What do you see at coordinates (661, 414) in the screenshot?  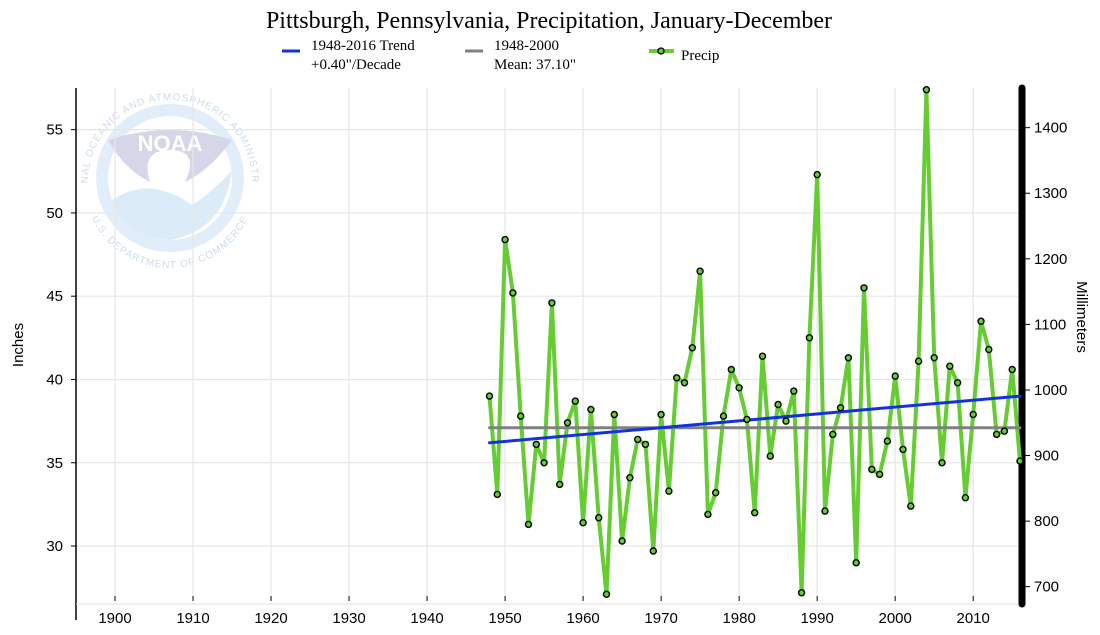 I see `precip-point-1970` at bounding box center [661, 414].